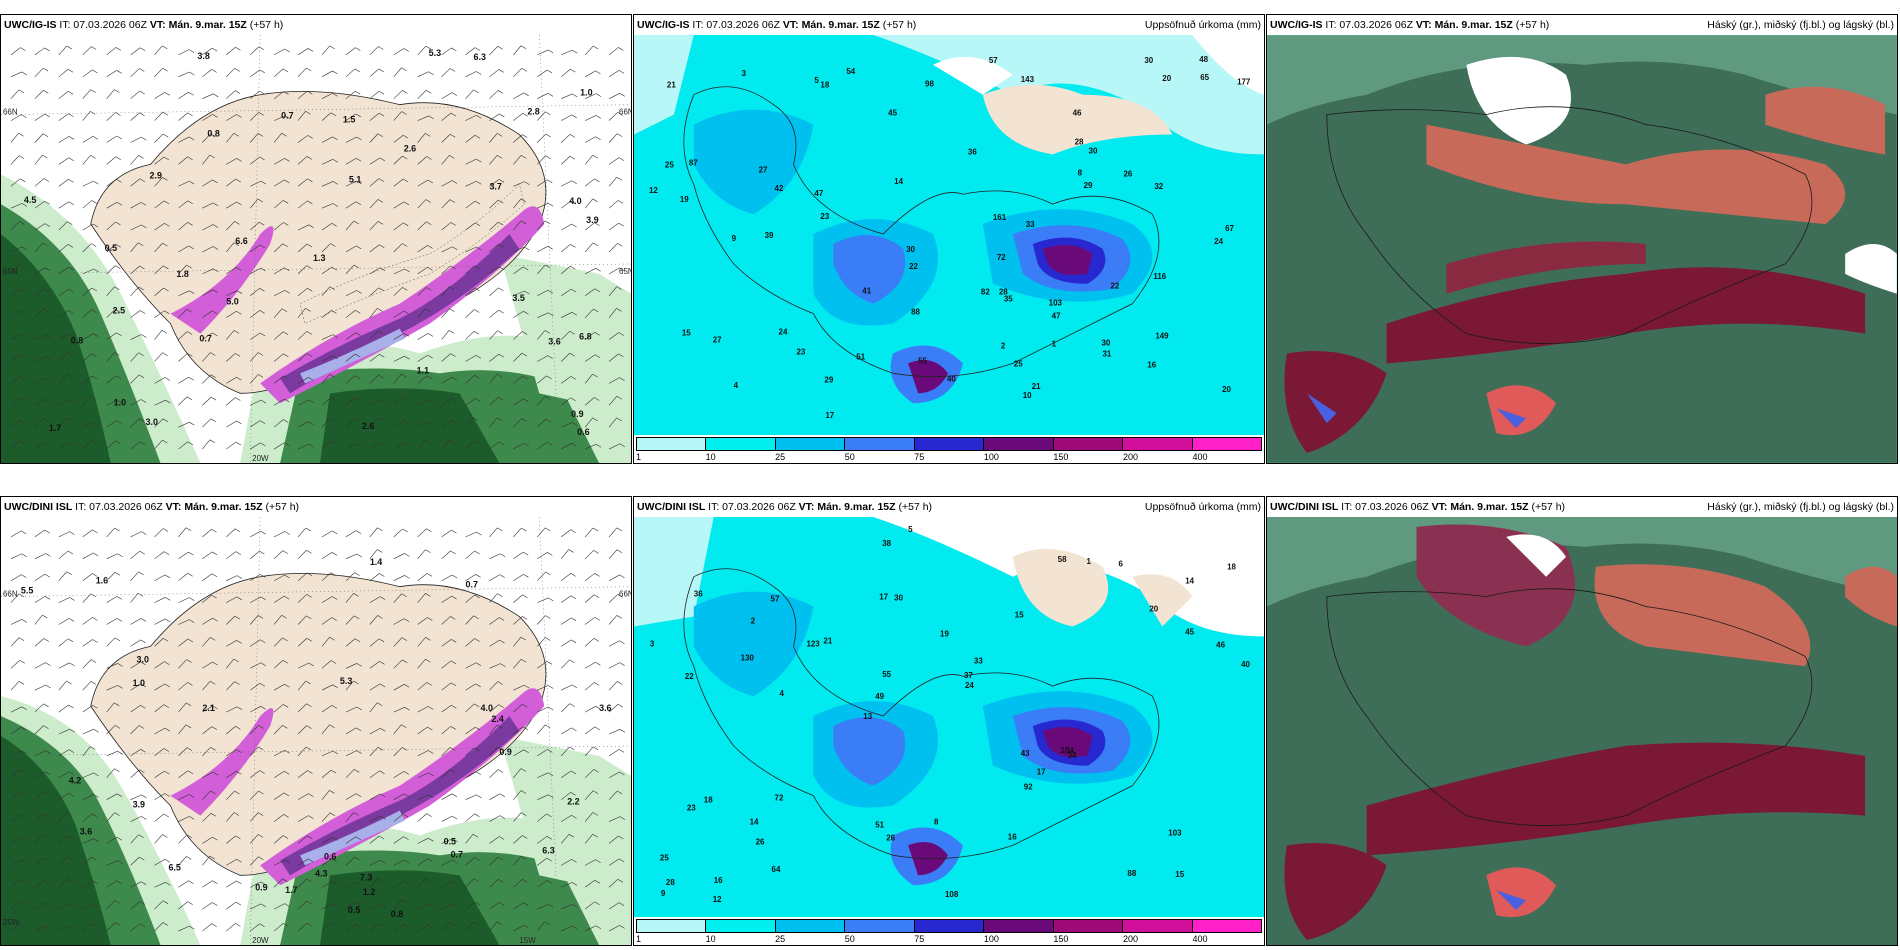 The width and height of the screenshot is (1900, 950). I want to click on value-label: 28, so click(1003, 292).